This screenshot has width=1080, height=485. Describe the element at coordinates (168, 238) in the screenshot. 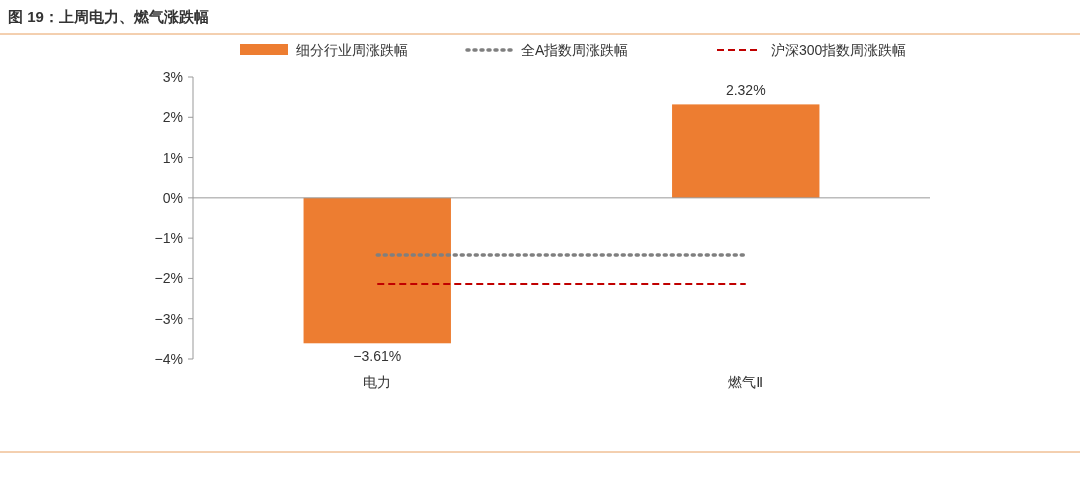

I see `y-tick-label: −1%` at that location.